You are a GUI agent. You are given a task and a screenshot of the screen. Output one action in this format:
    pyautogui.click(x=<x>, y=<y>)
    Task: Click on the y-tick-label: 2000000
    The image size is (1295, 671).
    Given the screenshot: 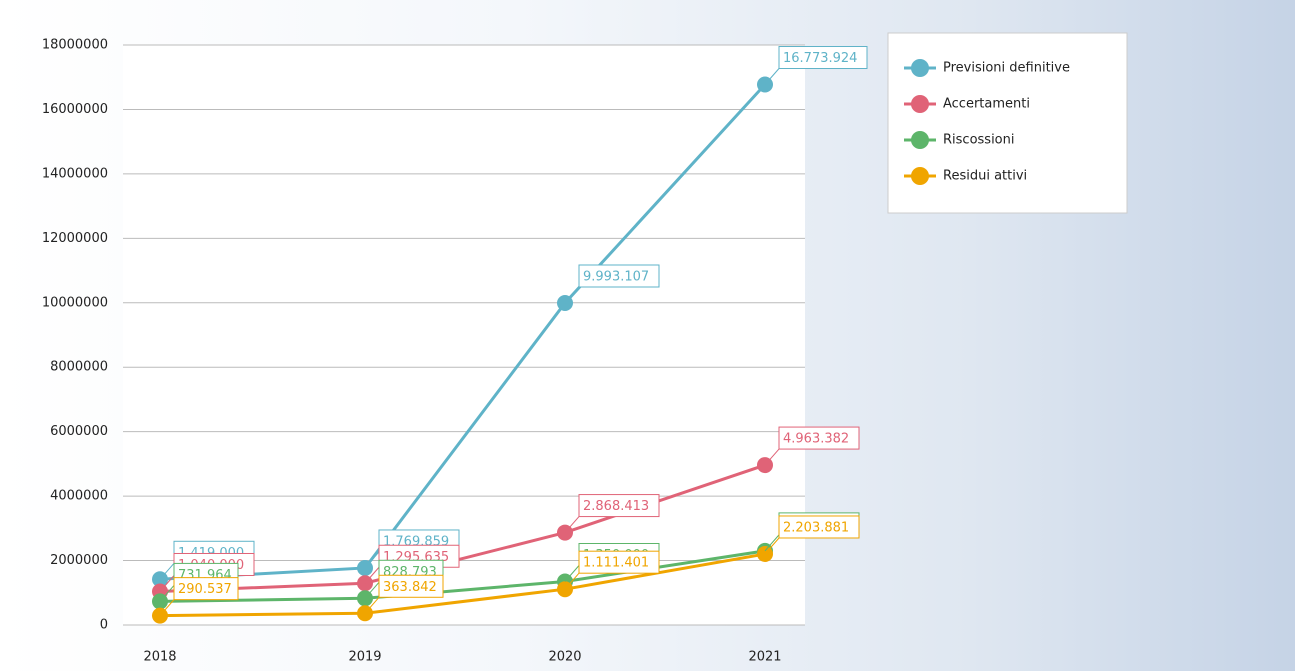 What is the action you would take?
    pyautogui.click(x=79, y=560)
    